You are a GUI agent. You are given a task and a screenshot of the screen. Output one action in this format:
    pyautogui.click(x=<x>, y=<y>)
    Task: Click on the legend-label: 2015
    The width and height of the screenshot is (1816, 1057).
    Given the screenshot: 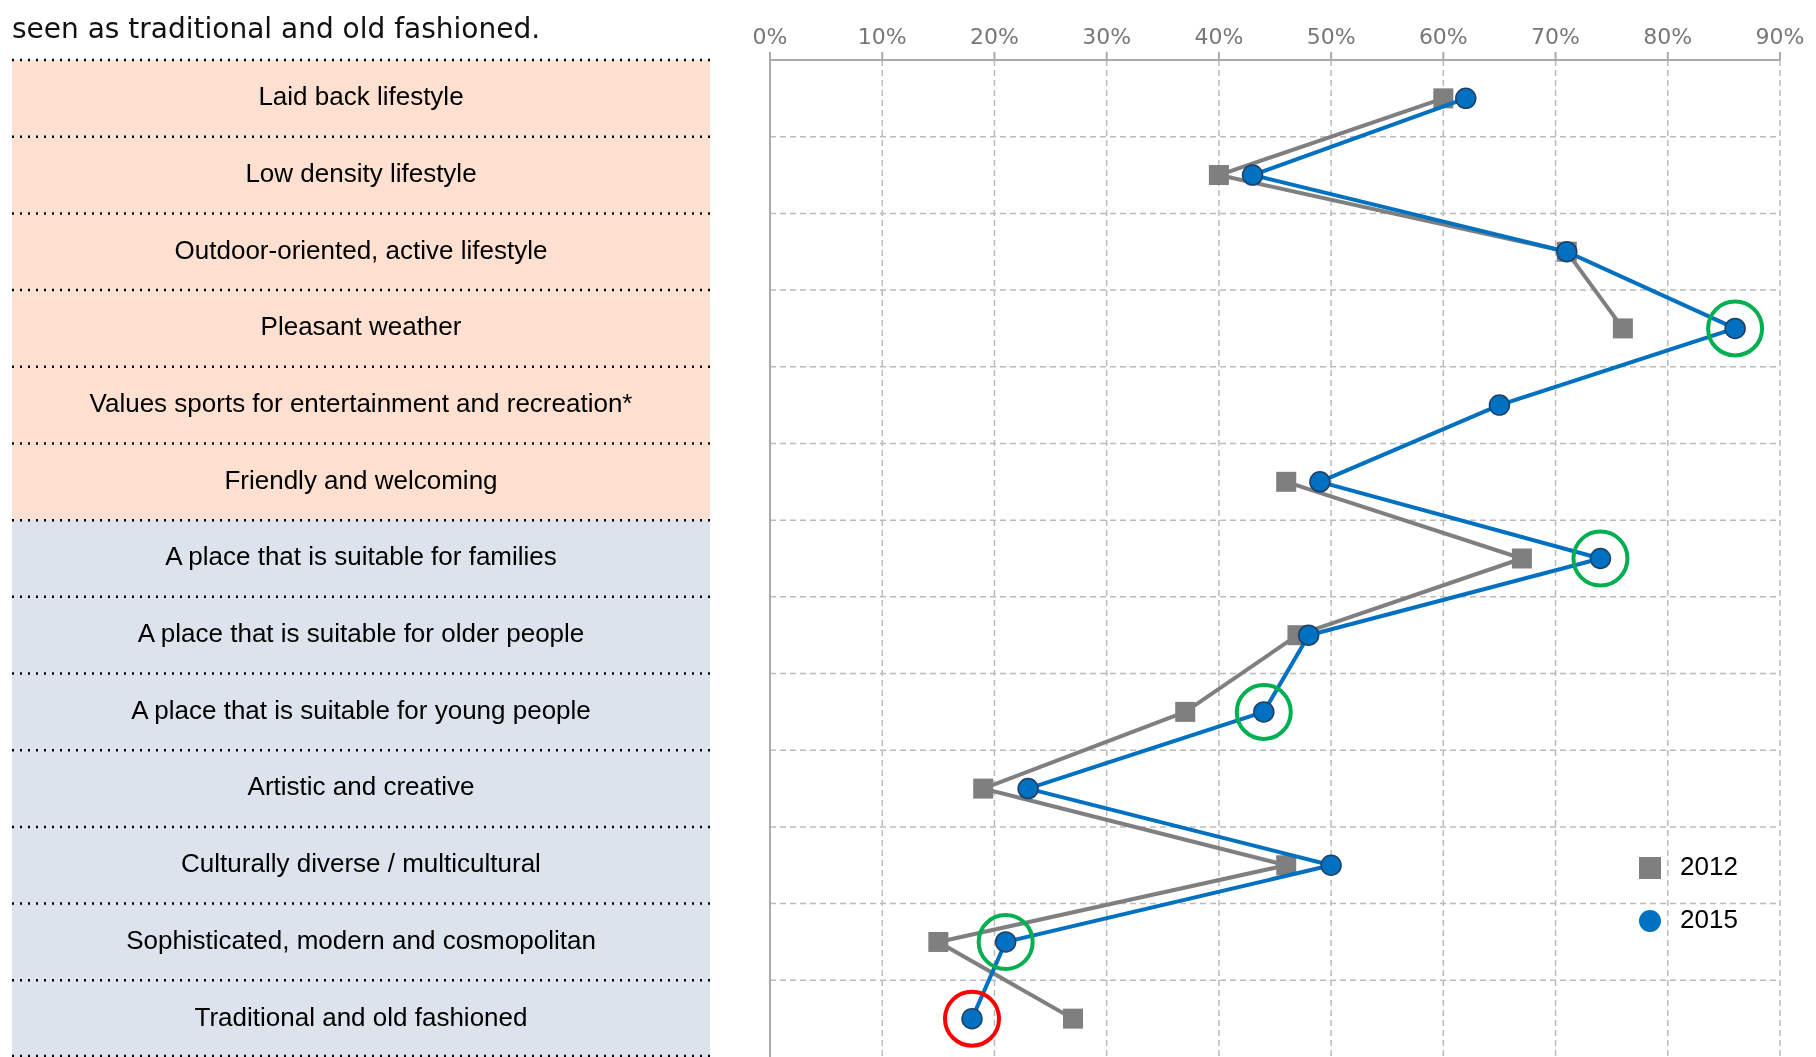 What is the action you would take?
    pyautogui.click(x=1709, y=918)
    